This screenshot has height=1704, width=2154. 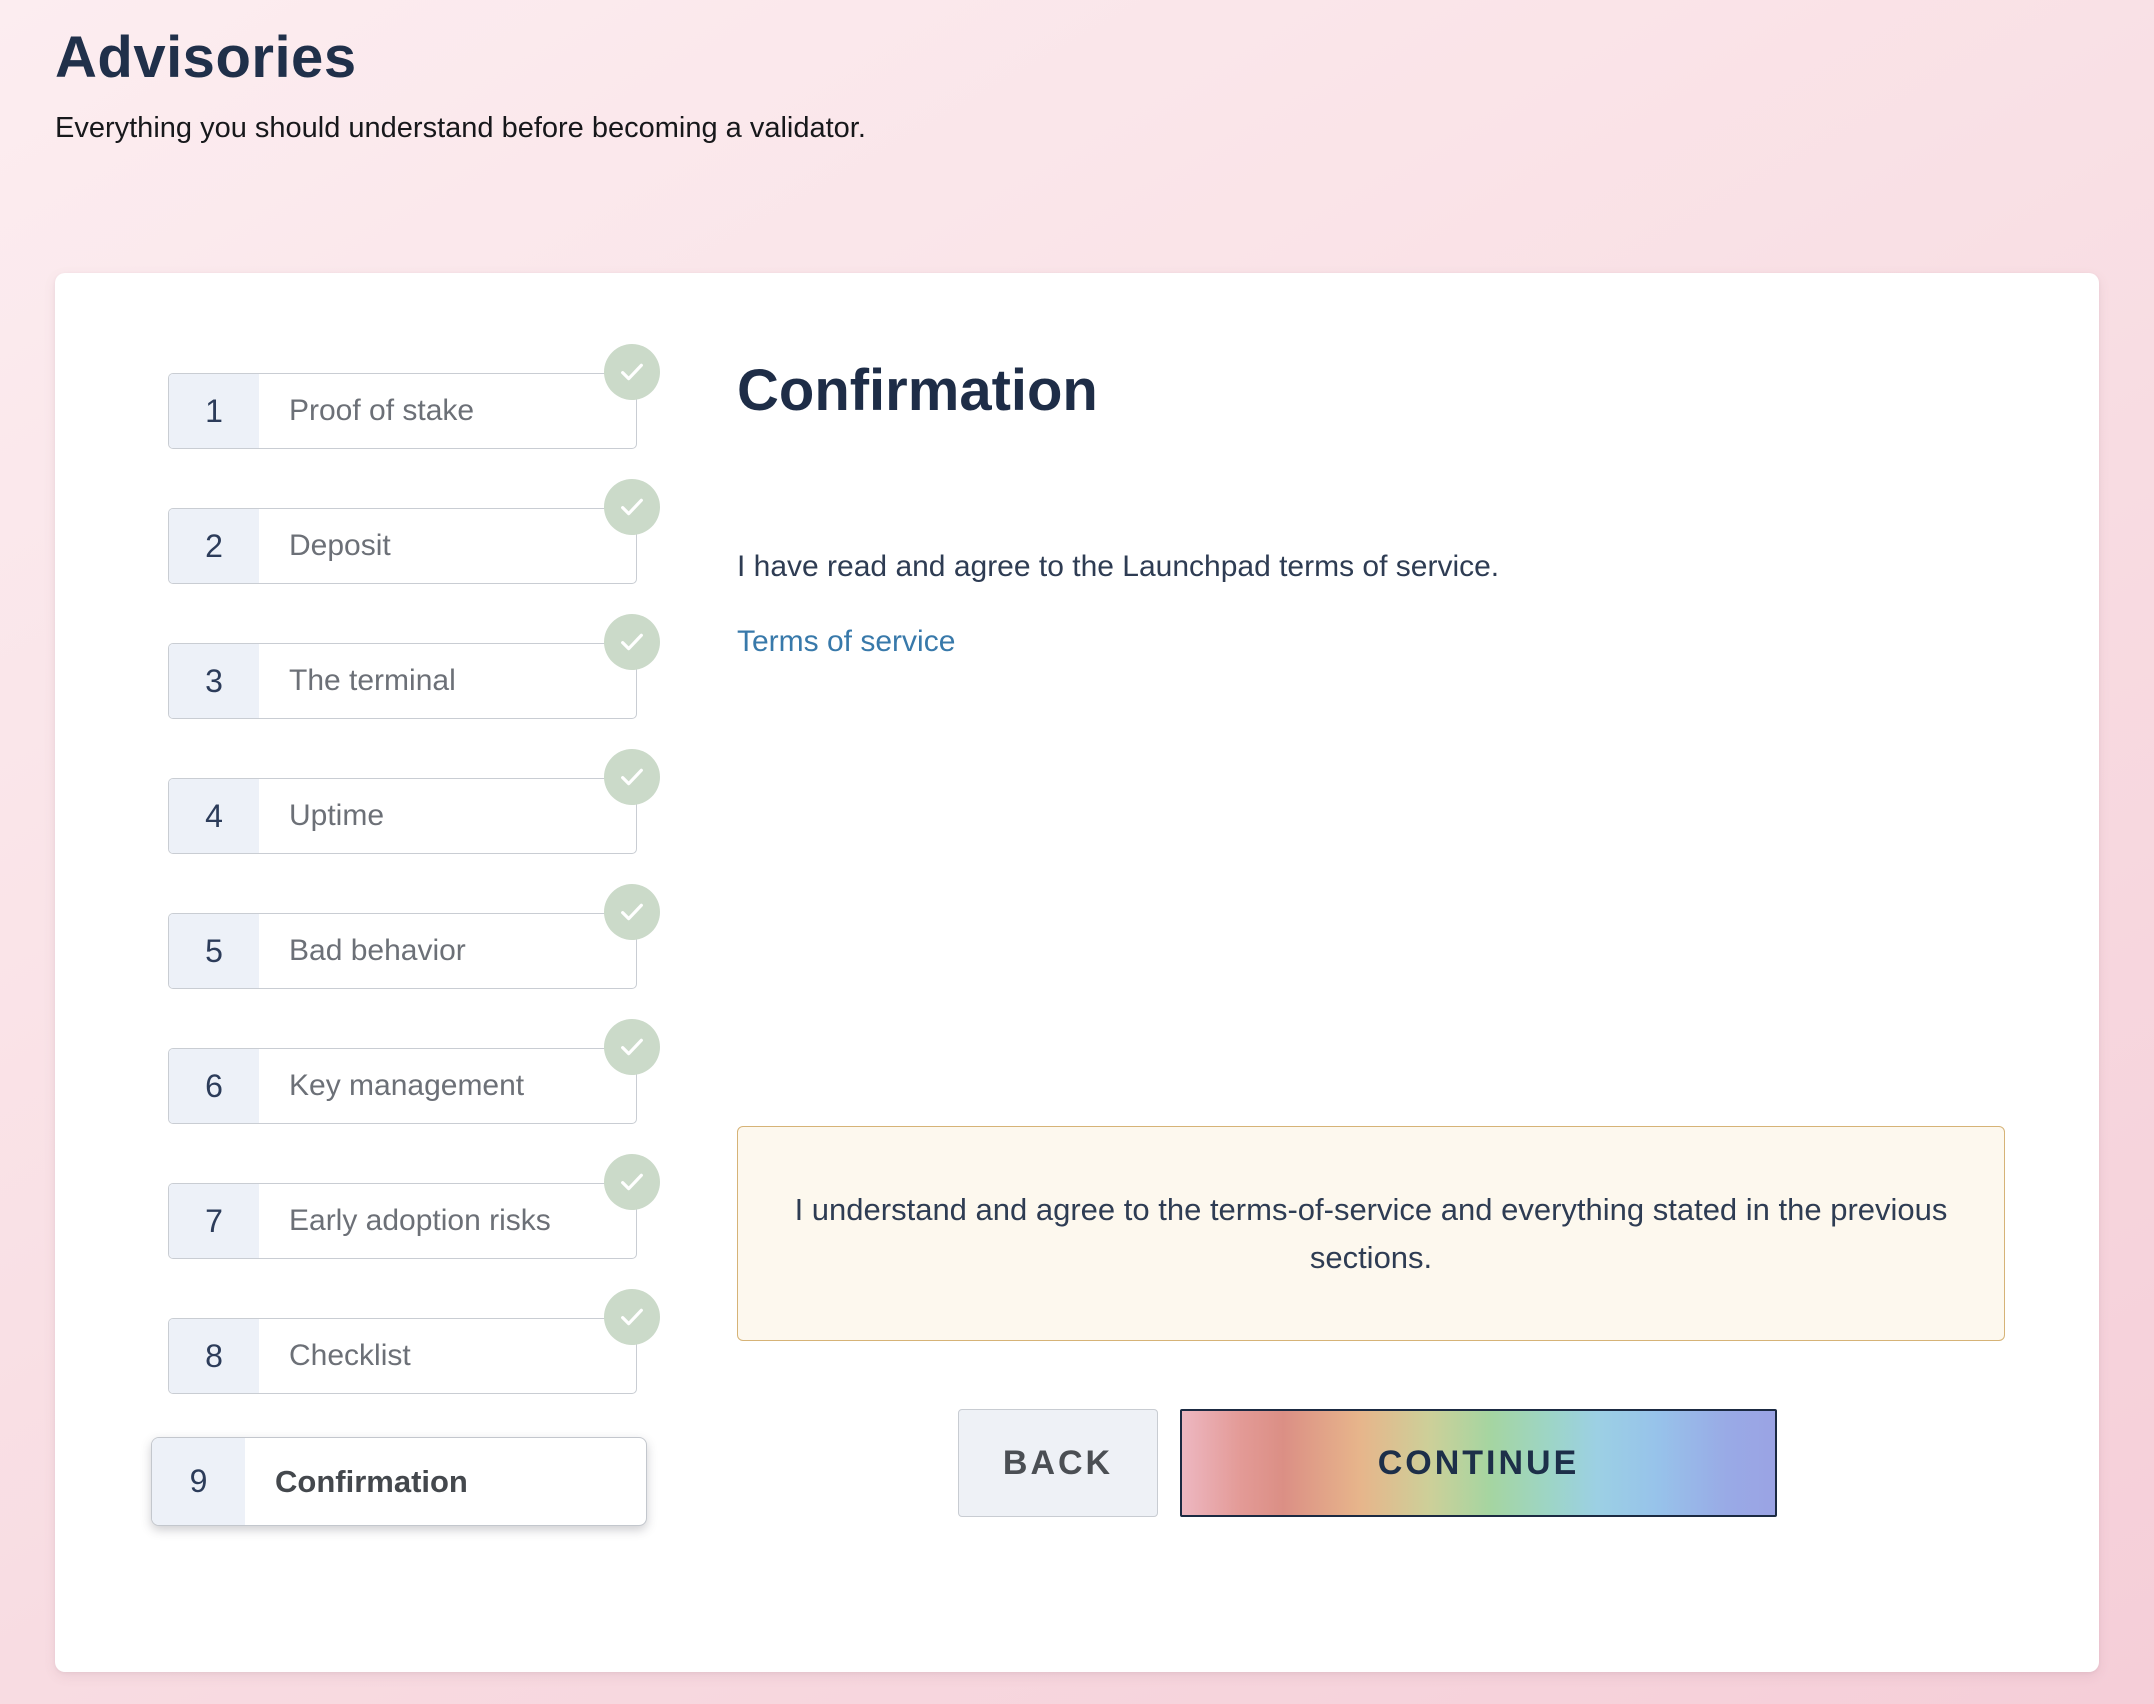 I want to click on step-number: 5, so click(x=214, y=951).